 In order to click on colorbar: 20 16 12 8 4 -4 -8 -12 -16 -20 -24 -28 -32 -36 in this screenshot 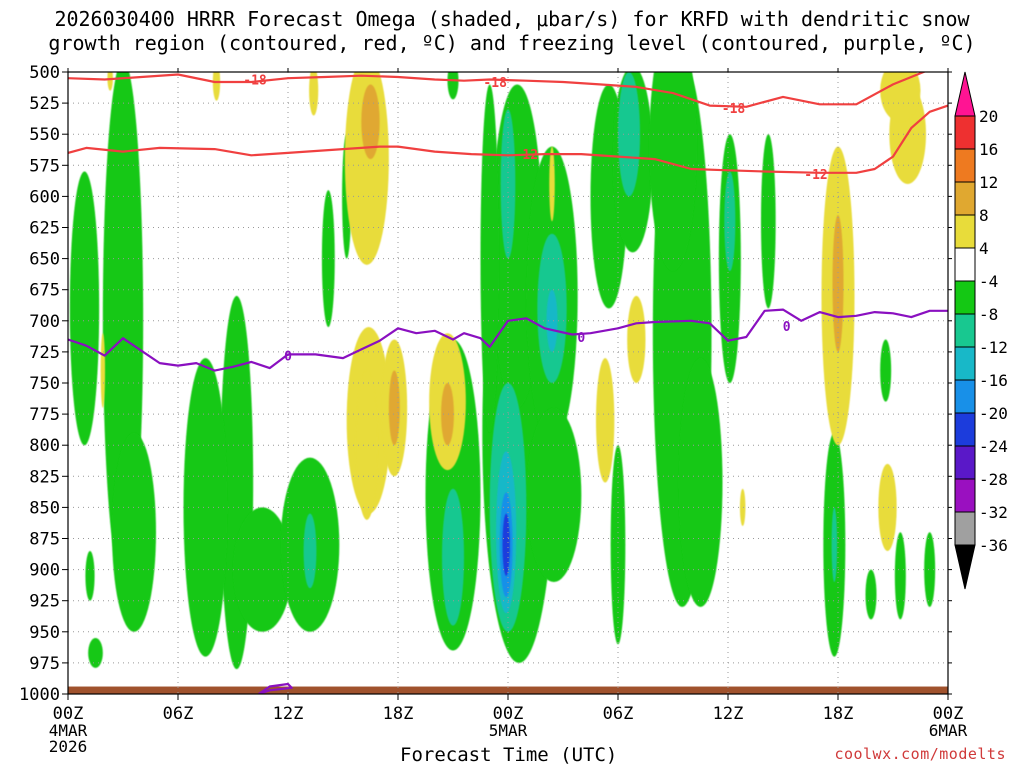, I will do `click(981, 330)`.